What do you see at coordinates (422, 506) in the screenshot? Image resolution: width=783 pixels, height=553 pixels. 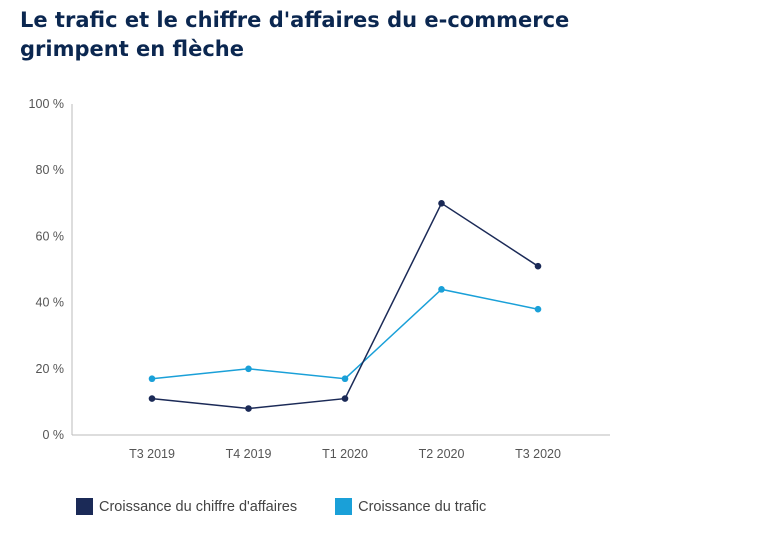 I see `legend-label-traffic: Croissance du trafic` at bounding box center [422, 506].